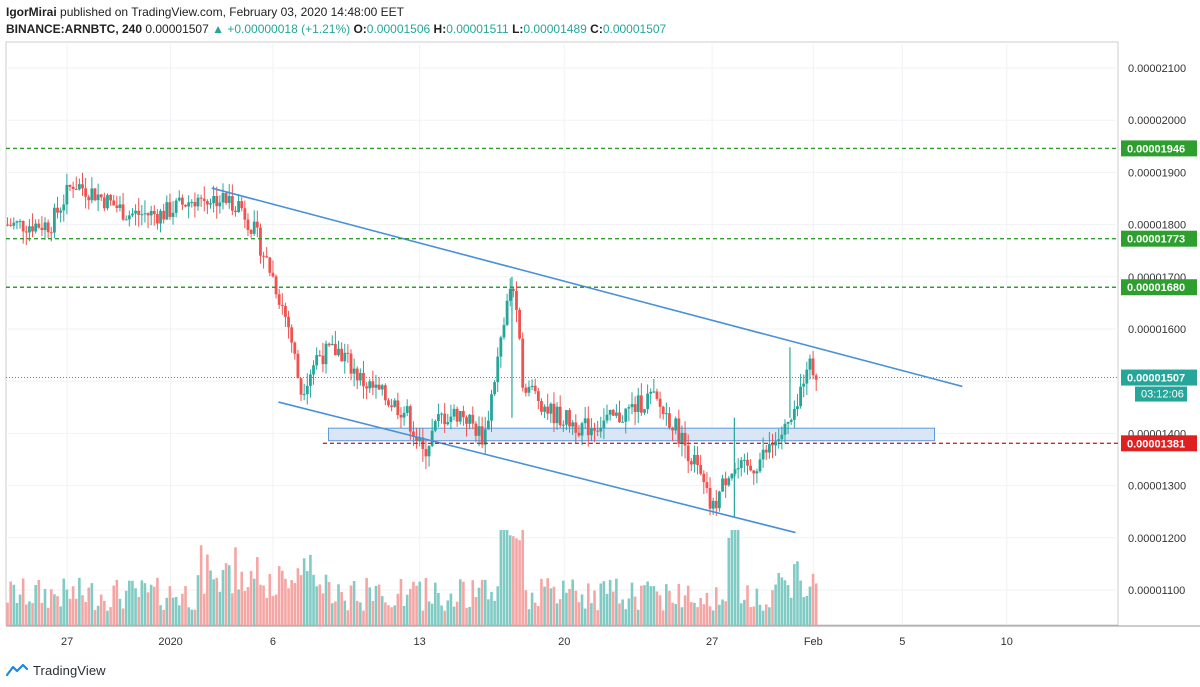 This screenshot has height=687, width=1200. What do you see at coordinates (31, 12) in the screenshot?
I see `publisher-name: IgorMirai` at bounding box center [31, 12].